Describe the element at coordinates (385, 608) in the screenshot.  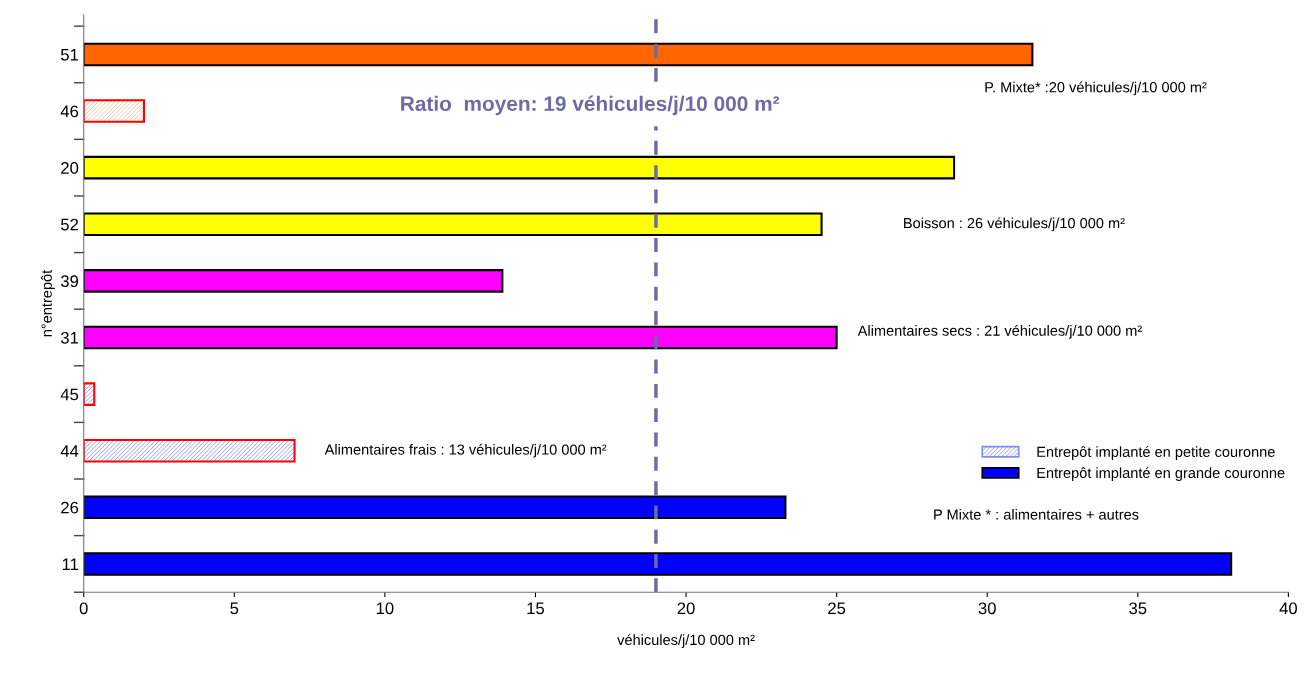
I see `x-tick-label: 10` at that location.